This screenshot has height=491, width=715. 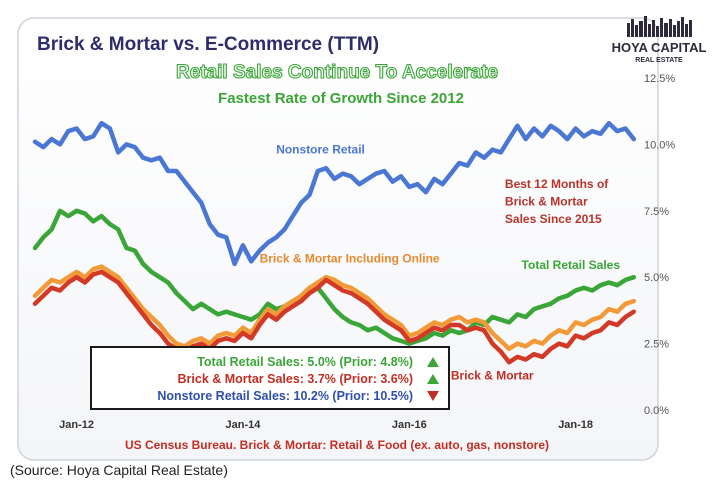 I want to click on y-tick-label: 12.5%, so click(x=659, y=79).